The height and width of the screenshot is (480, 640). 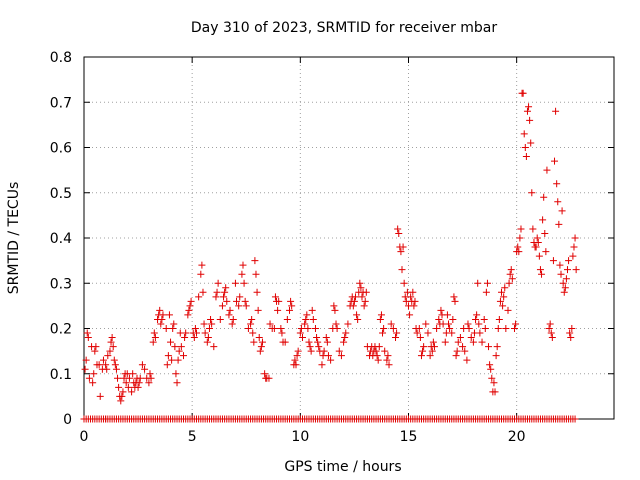 I want to click on x-tick-label: 20, so click(x=517, y=437).